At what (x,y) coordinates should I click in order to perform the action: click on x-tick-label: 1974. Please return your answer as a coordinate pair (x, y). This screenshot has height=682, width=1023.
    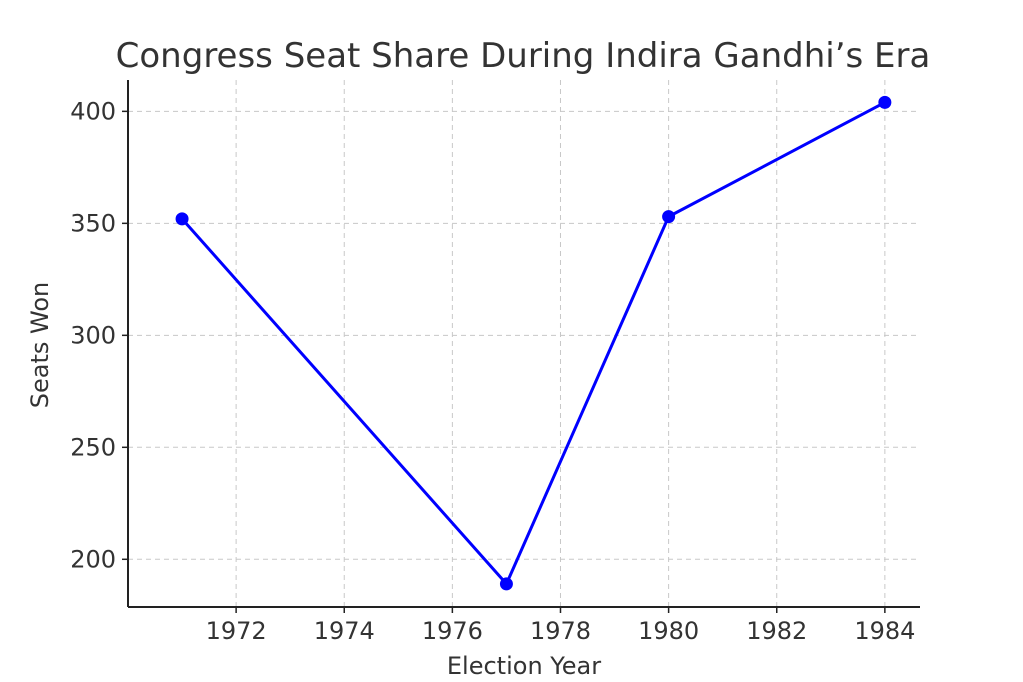
    Looking at the image, I should click on (344, 631).